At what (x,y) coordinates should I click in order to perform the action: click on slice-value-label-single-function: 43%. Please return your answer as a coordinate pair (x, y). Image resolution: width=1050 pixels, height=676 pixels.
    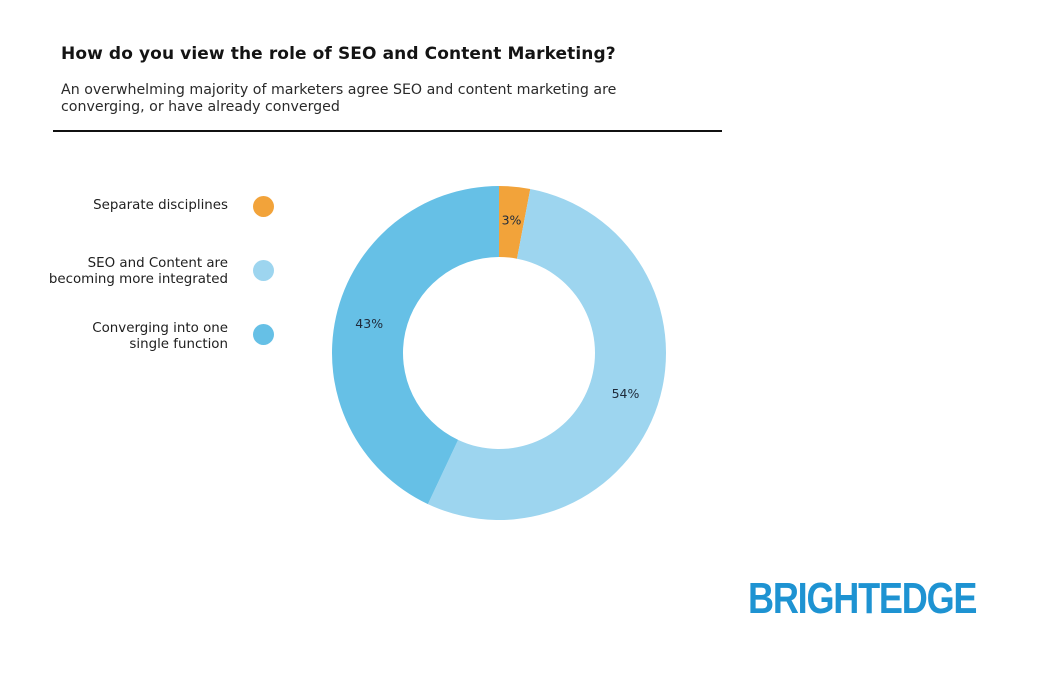
    Looking at the image, I should click on (369, 323).